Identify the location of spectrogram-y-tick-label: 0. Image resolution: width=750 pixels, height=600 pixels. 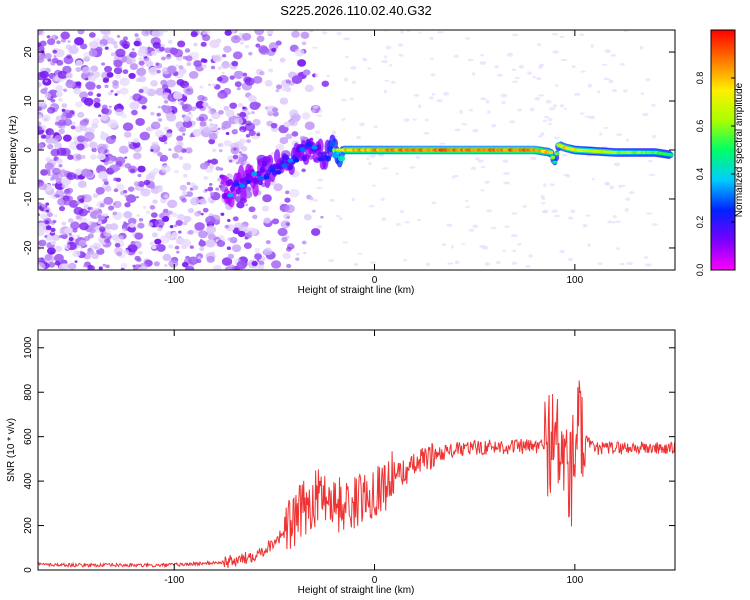
(28, 150).